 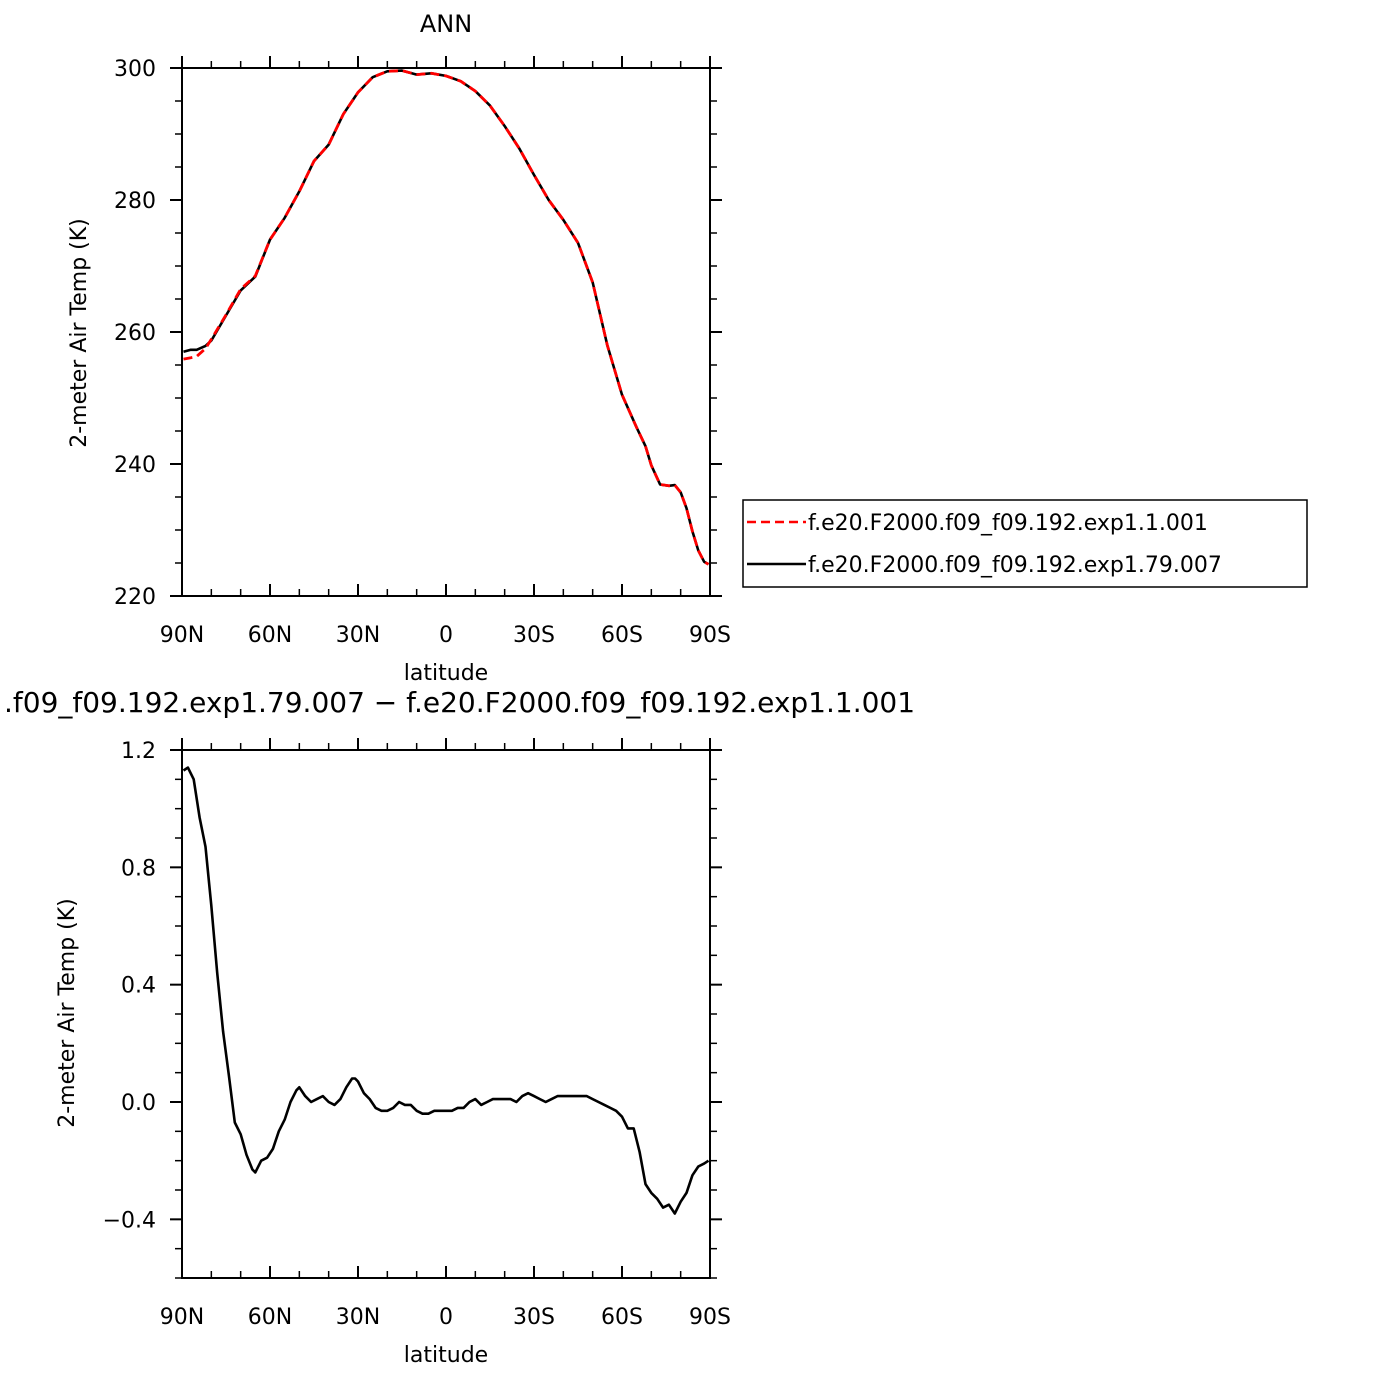 What do you see at coordinates (1008, 523) in the screenshot?
I see `legend-label-0: f.e20.F2000.f09_f09.192.exp1.1.001` at bounding box center [1008, 523].